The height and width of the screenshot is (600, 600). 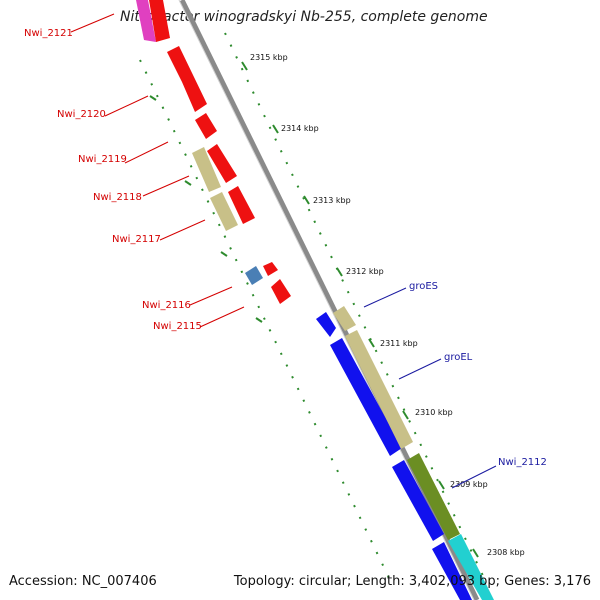 What do you see at coordinates (102, 159) in the screenshot?
I see `gene-label-nwi-2119: Nwi_2119` at bounding box center [102, 159].